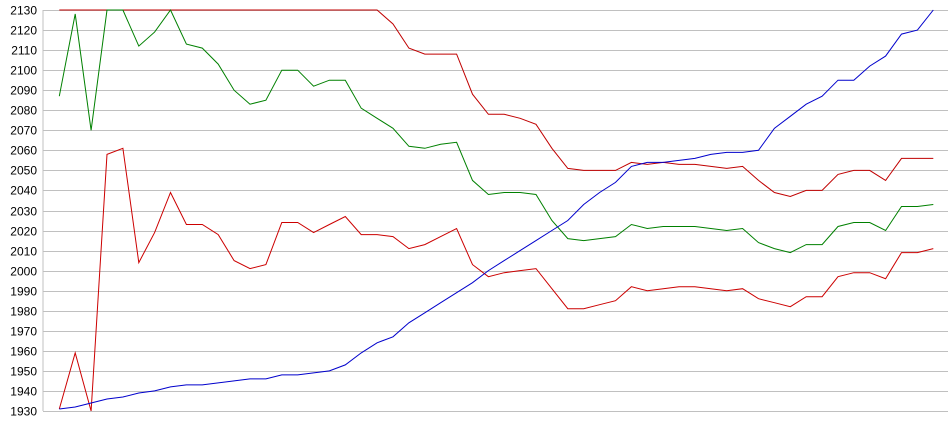 Image resolution: width=950 pixels, height=435 pixels. I want to click on y-tick-label: 2090, so click(23, 91).